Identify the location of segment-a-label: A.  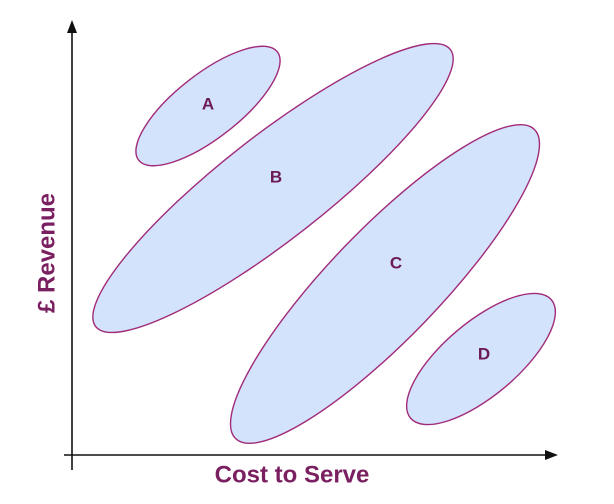
(208, 103).